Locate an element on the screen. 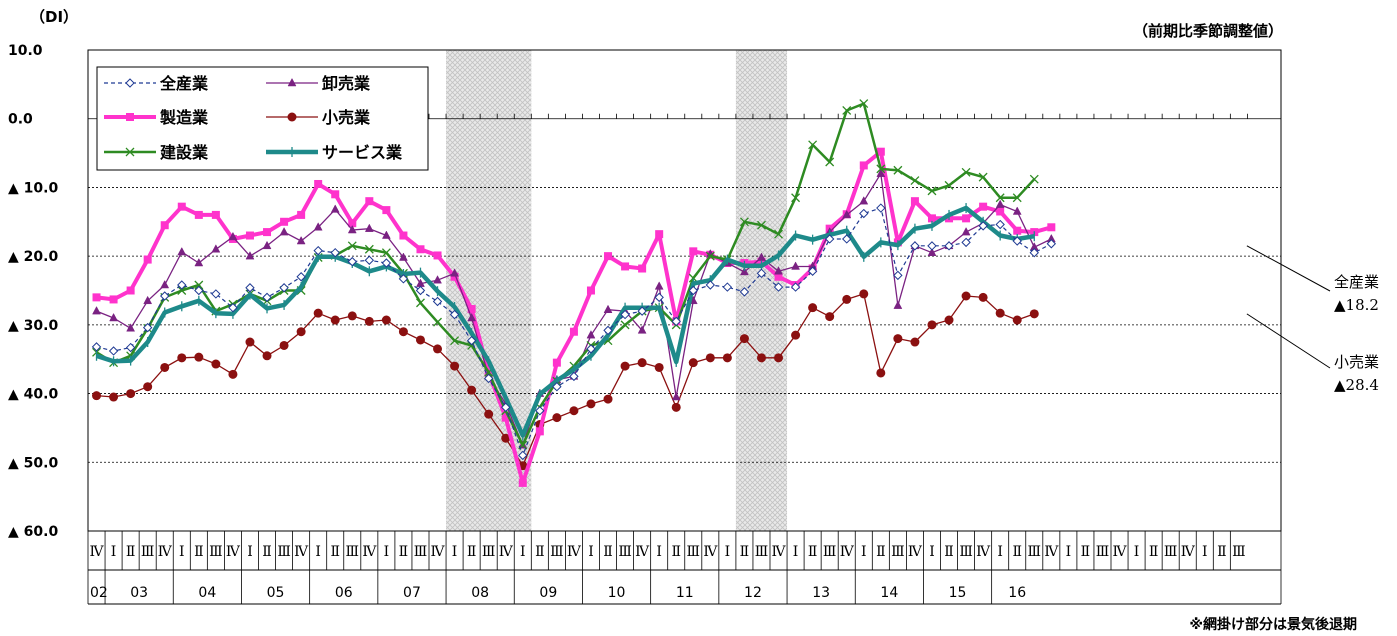  x-year-label: 14 is located at coordinates (889, 593).